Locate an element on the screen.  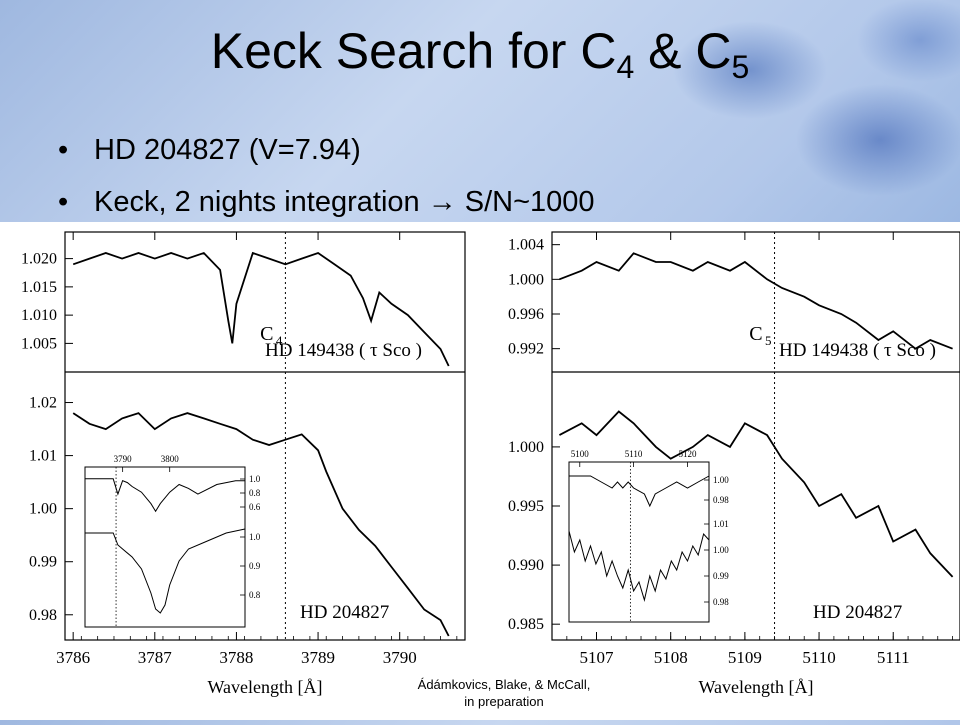
c5-inset-x-tick-label: 5110 is located at coordinates (634, 454).